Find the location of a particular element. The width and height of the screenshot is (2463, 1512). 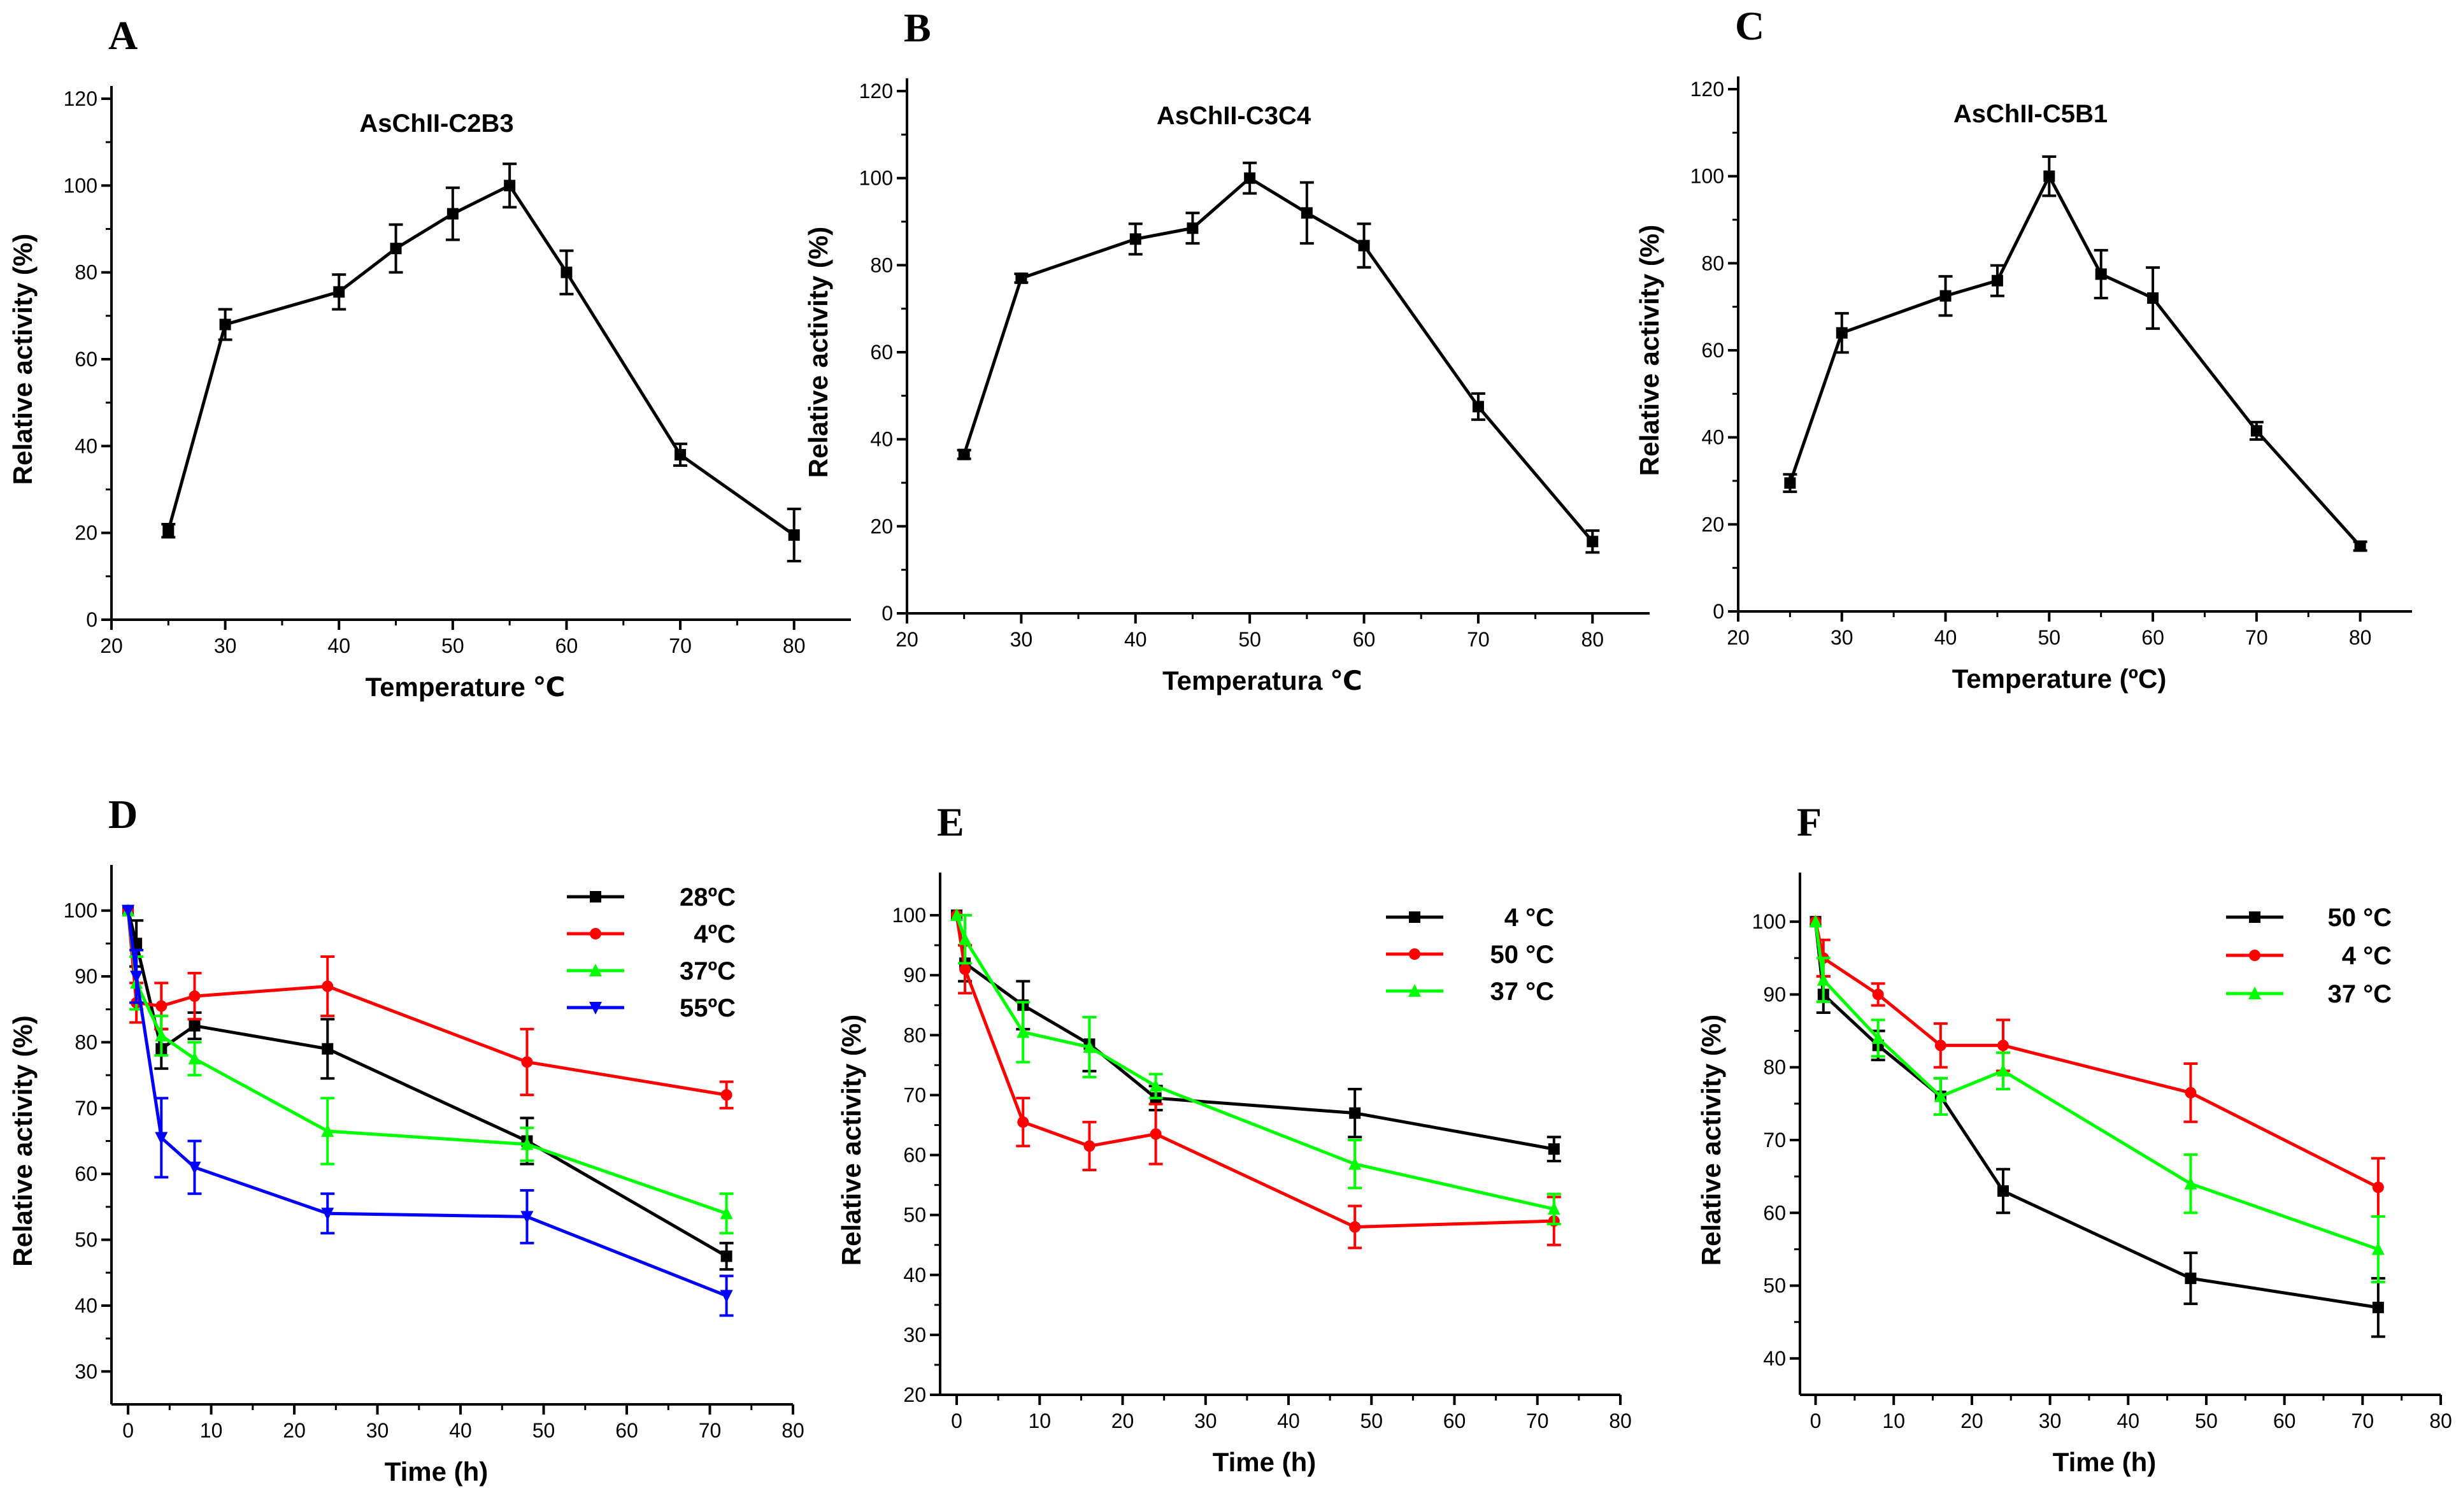

x-axis-label: Temperature (ºC) is located at coordinates (2059, 679).